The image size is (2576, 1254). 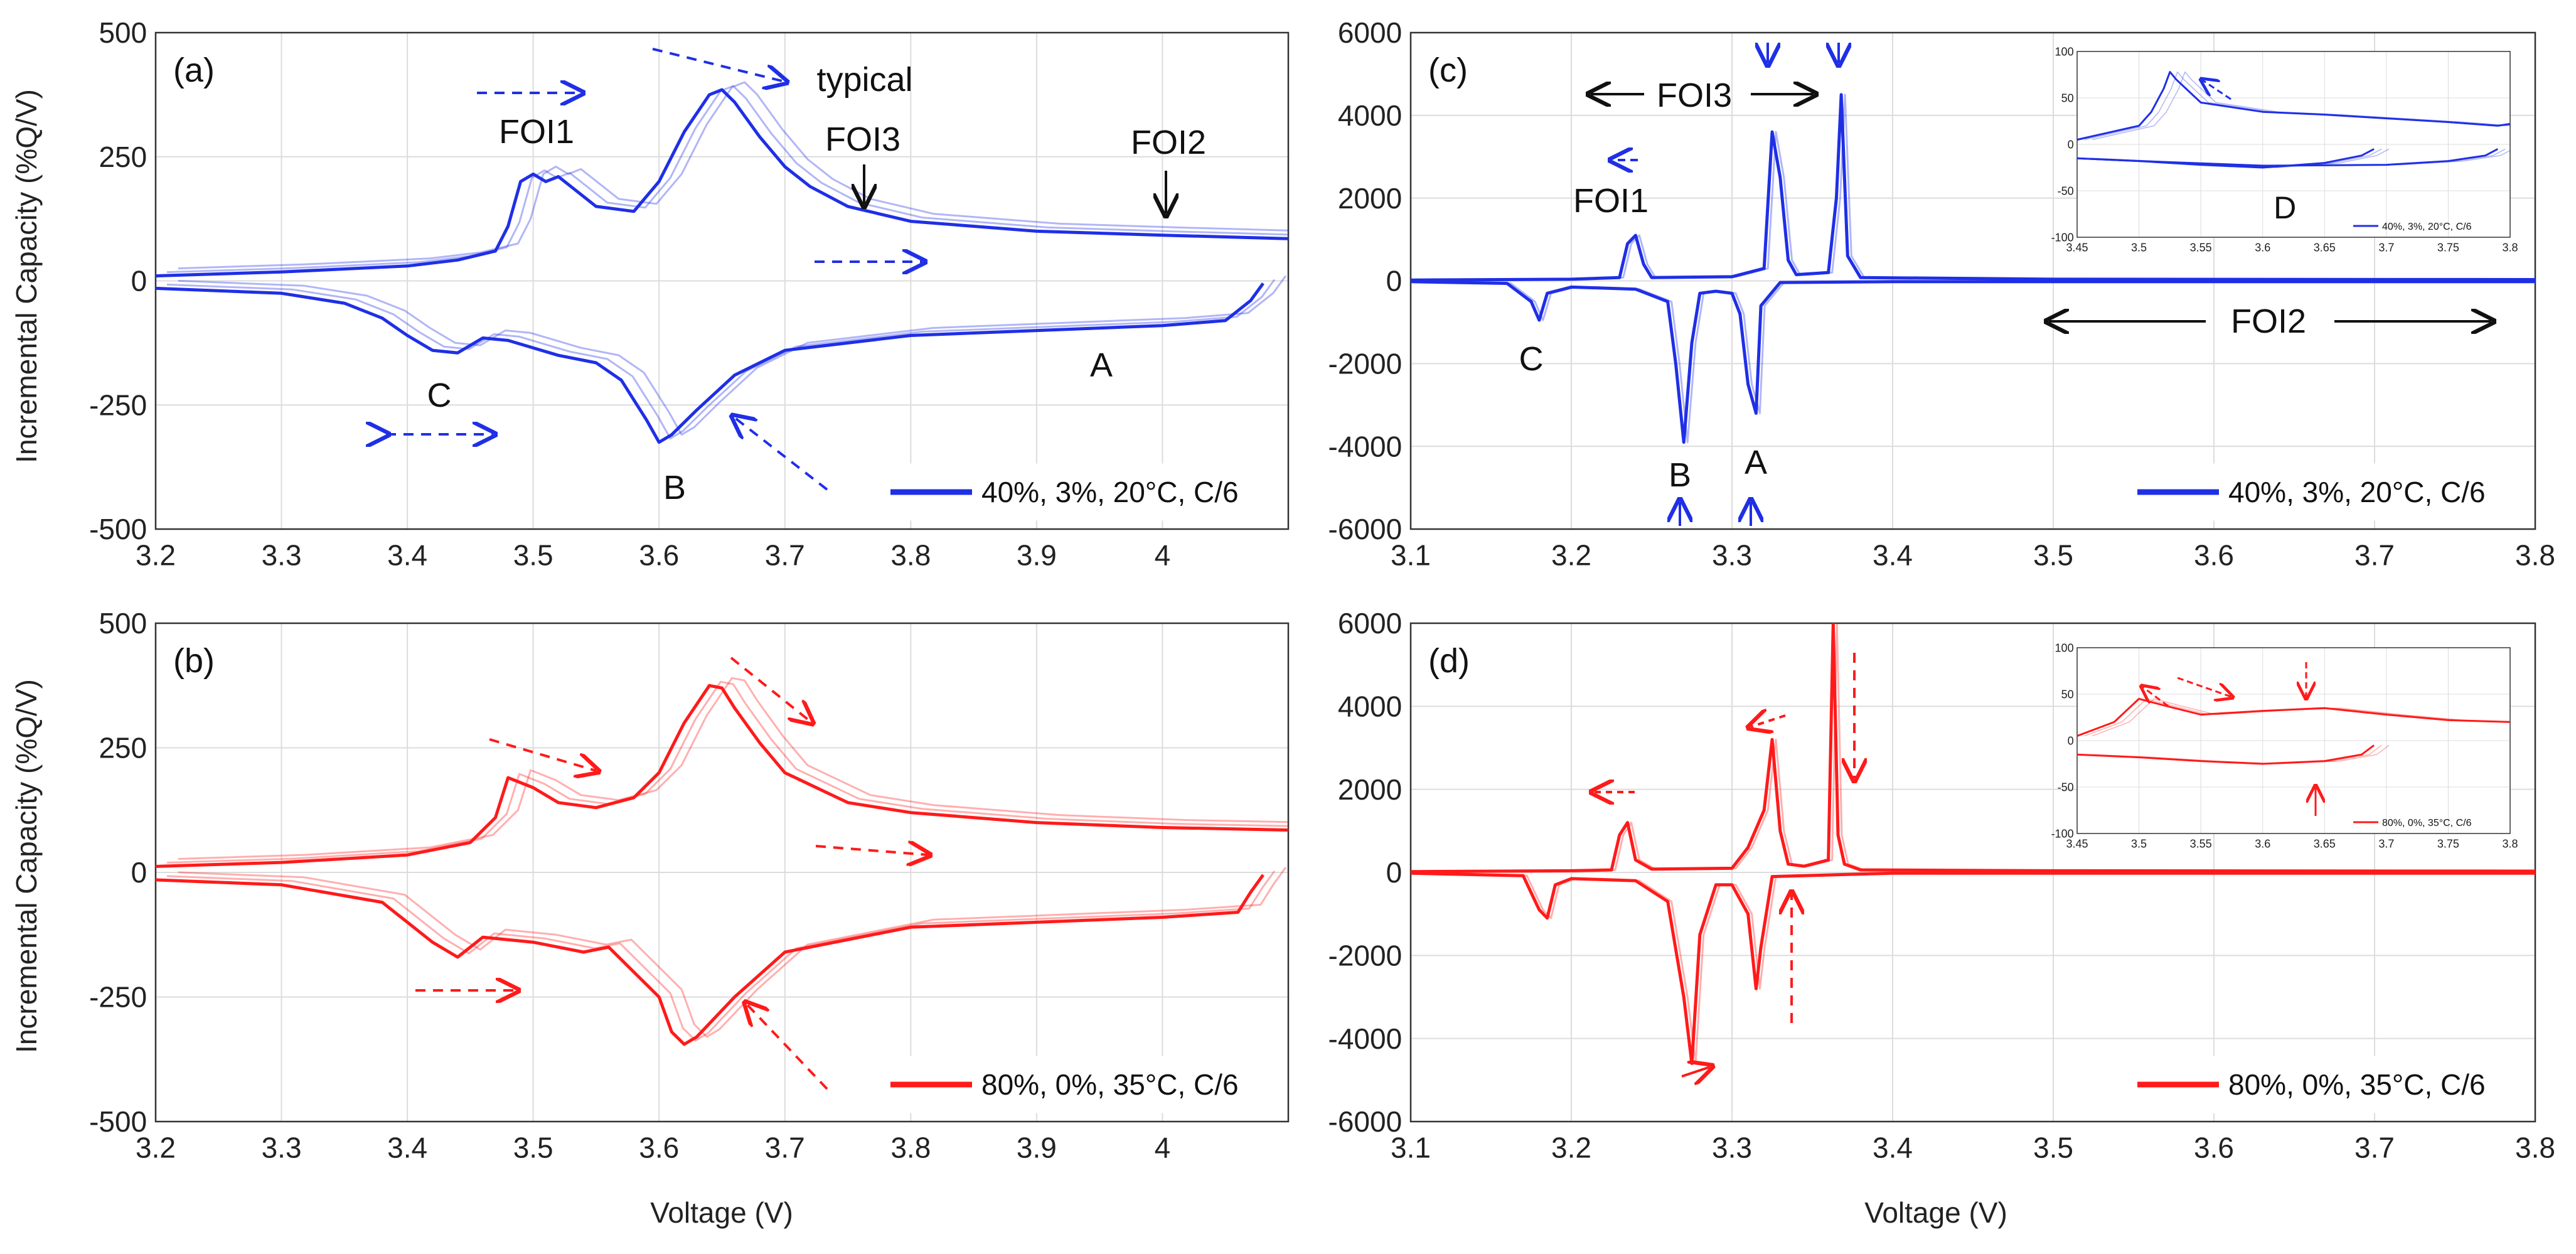 I want to click on panel-c-inset-x-tick-label: 3.65, so click(x=2325, y=248).